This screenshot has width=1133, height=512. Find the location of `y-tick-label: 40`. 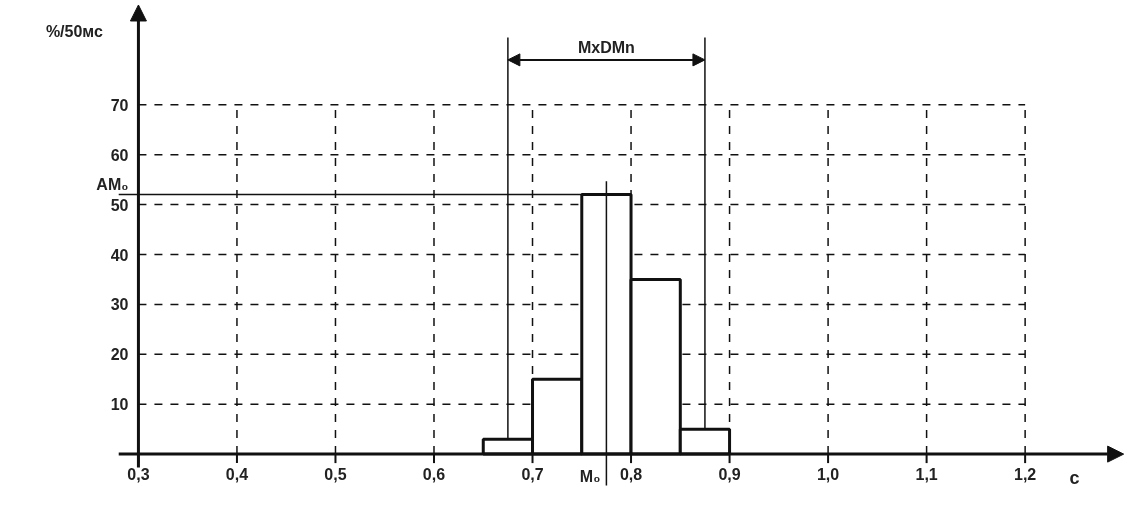

y-tick-label: 40 is located at coordinates (119, 255).